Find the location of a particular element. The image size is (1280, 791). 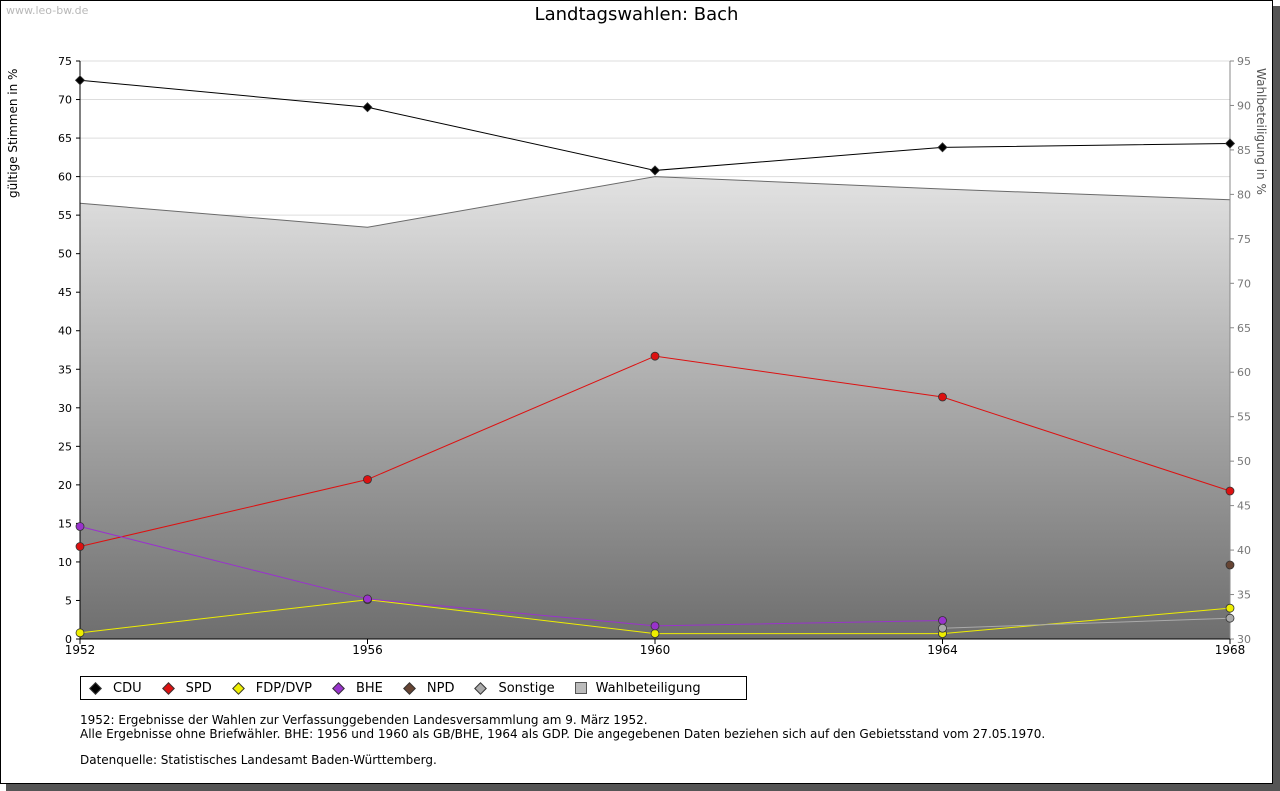

y-tick-label: 50 is located at coordinates (65, 254).